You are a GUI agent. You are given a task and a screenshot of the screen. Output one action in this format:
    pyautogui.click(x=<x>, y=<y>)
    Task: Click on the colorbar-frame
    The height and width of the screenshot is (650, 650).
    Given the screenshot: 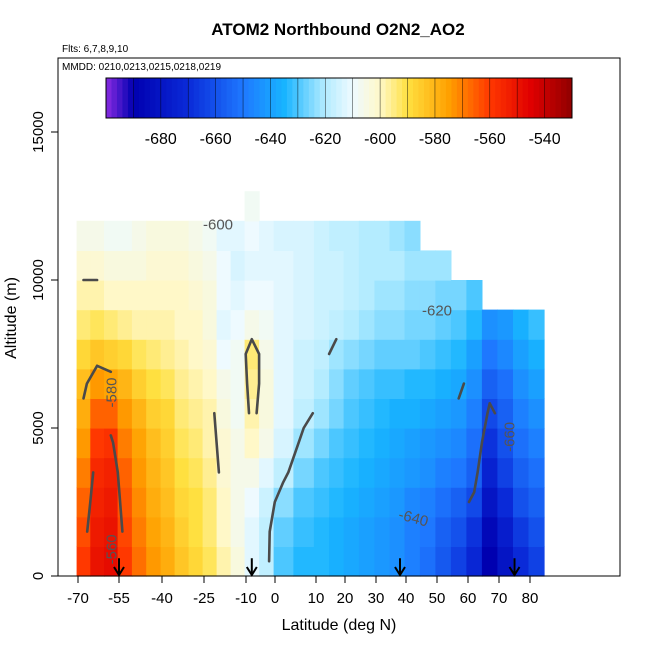 What is the action you would take?
    pyautogui.click(x=339, y=98)
    